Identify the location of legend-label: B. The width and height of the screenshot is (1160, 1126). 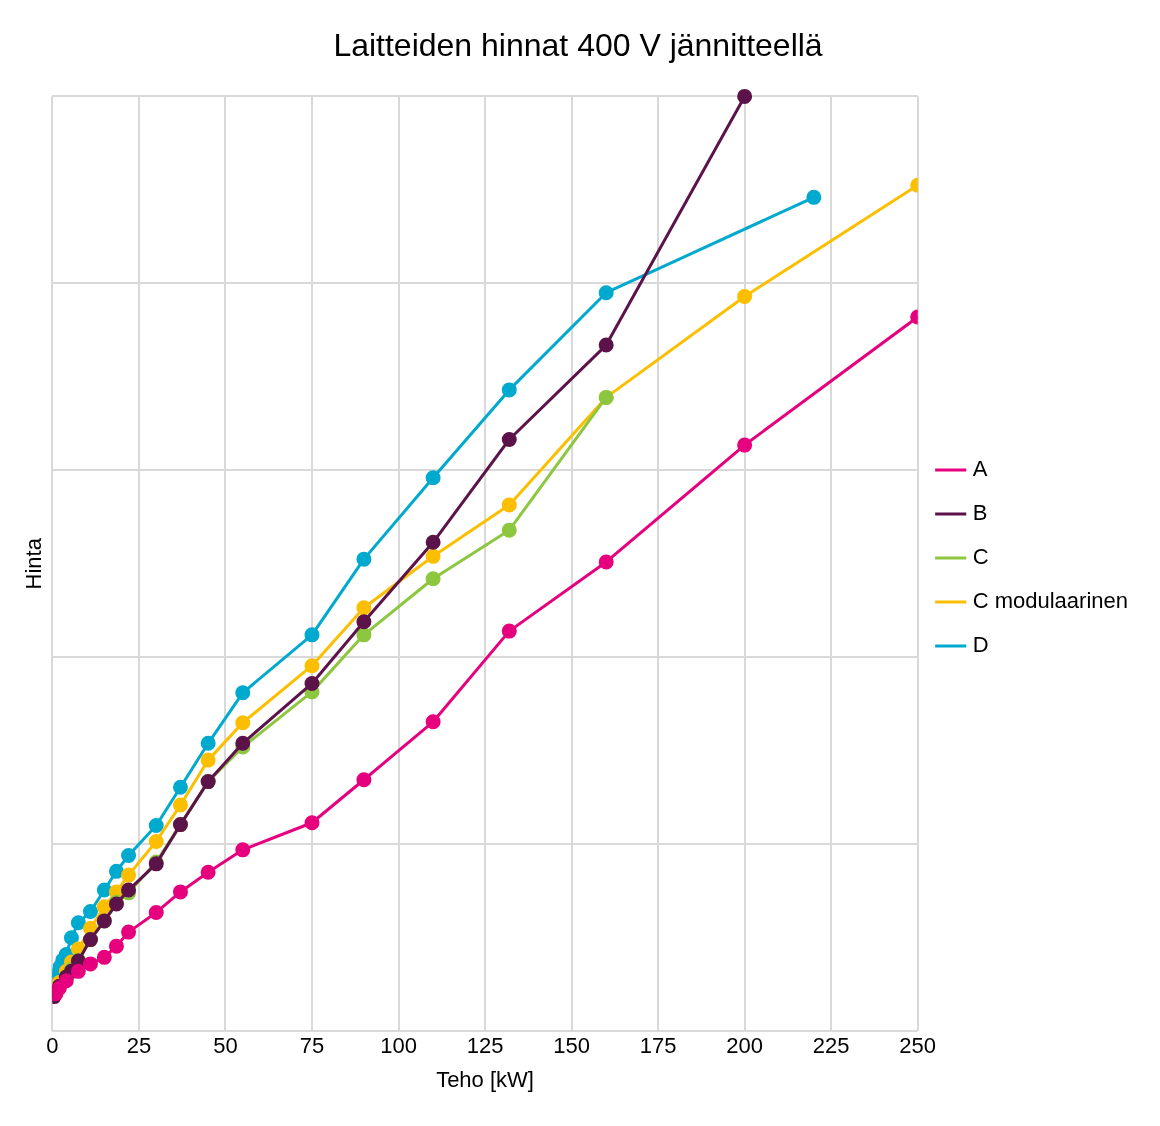
(980, 513).